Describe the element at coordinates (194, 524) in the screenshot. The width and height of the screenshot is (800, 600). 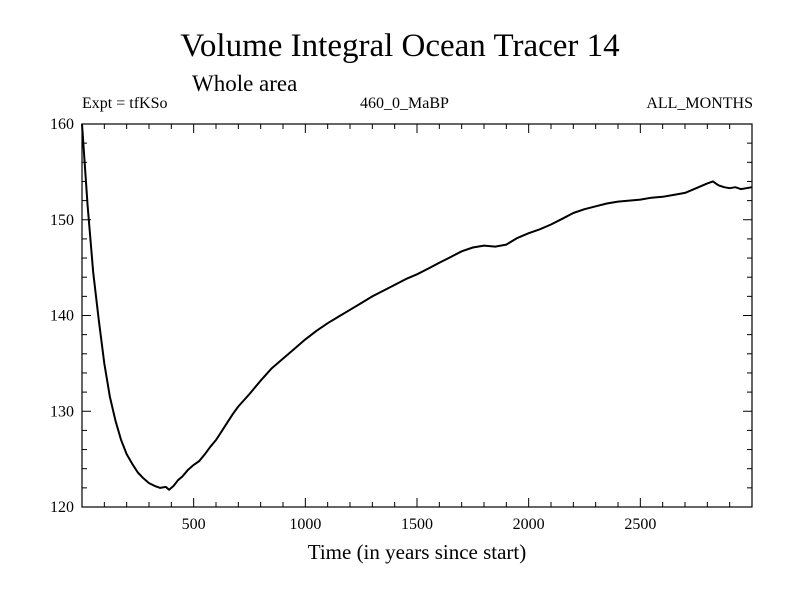
I see `x-tick-label: 500` at that location.